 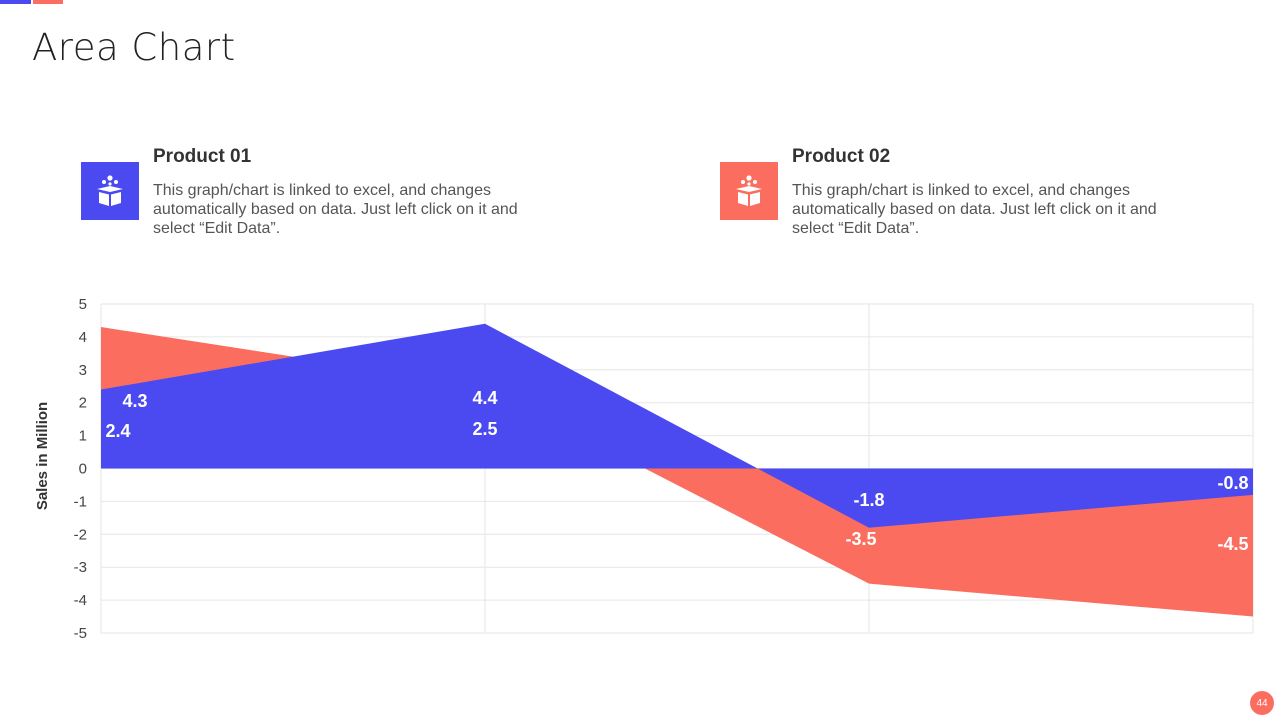 I want to click on accent-bar-red, so click(x=48, y=2).